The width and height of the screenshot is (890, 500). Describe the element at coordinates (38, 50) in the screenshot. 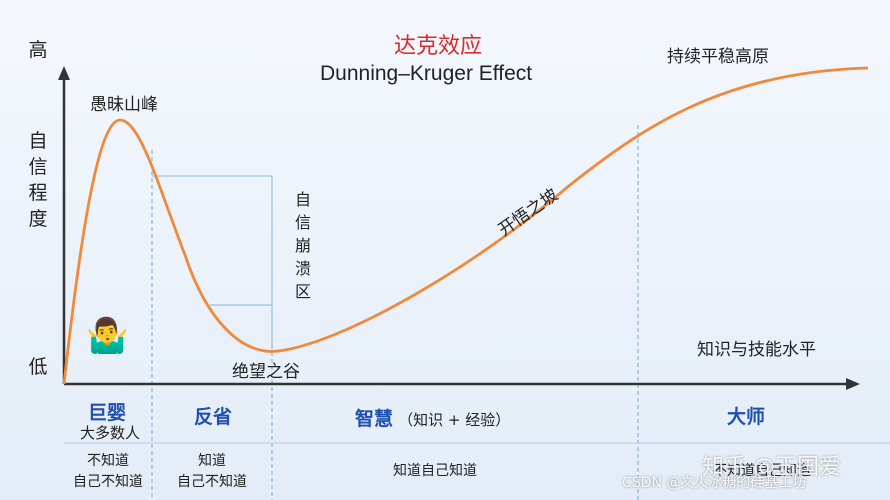

I see `y-axis-high: 高` at that location.